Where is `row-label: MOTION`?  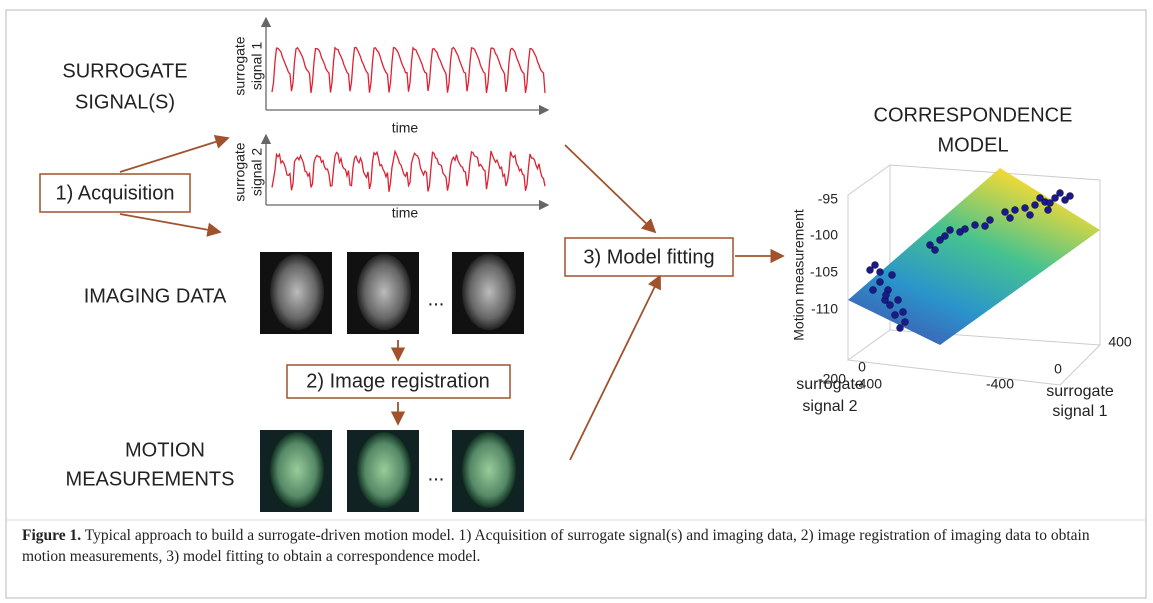 row-label: MOTION is located at coordinates (165, 450).